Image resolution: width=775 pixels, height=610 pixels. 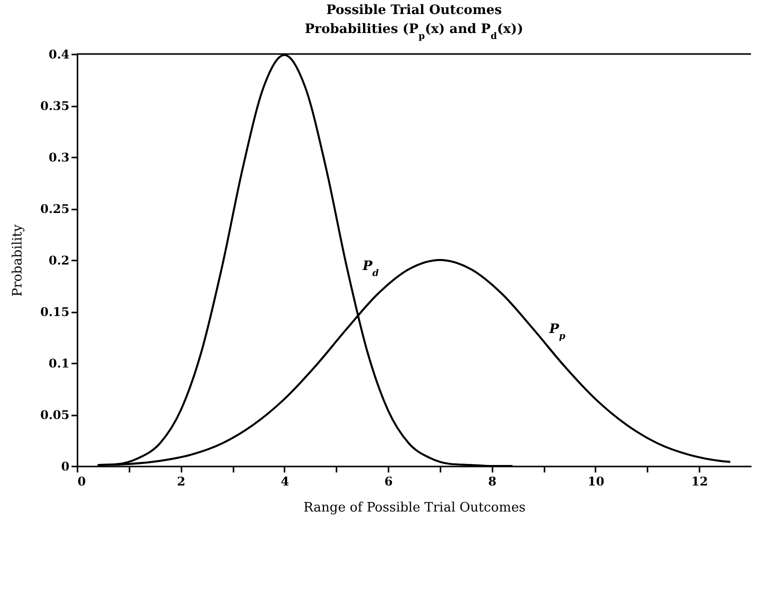 I want to click on y-tick-label: 0.25, so click(x=55, y=209).